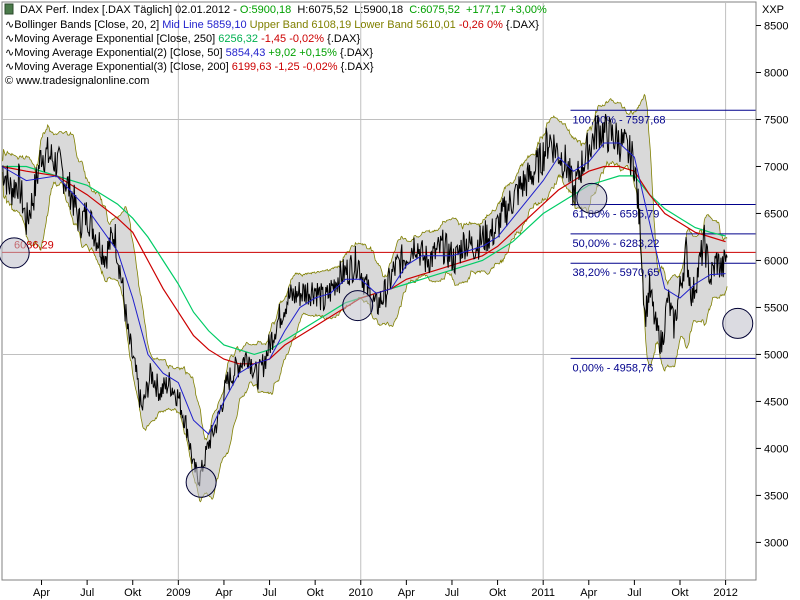 Image resolution: width=800 pixels, height=600 pixels. What do you see at coordinates (776, 355) in the screenshot?
I see `y-tick-label: 5000` at bounding box center [776, 355].